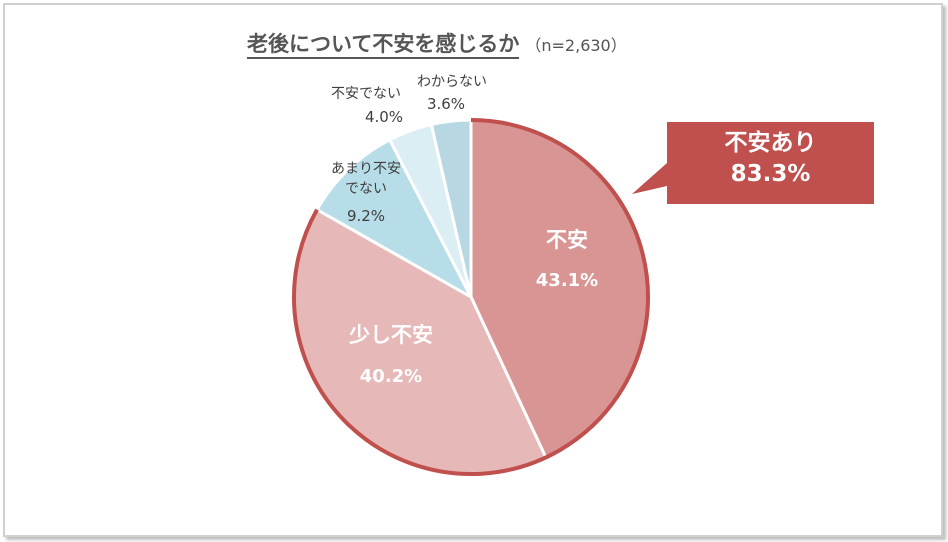 This screenshot has width=948, height=542. Describe the element at coordinates (366, 189) in the screenshot. I see `slice-label-2-line-2: でない` at that location.